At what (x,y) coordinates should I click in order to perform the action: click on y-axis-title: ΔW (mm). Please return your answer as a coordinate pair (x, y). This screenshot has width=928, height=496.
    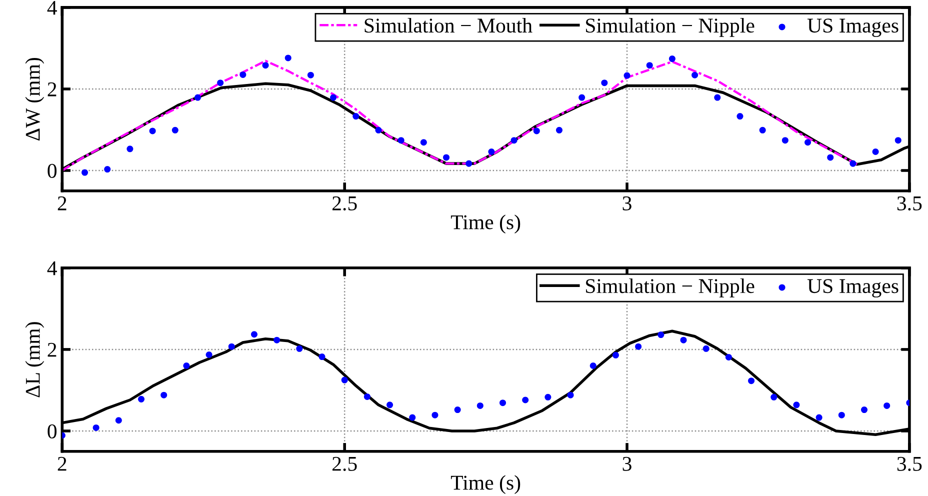
    Looking at the image, I should click on (34, 99).